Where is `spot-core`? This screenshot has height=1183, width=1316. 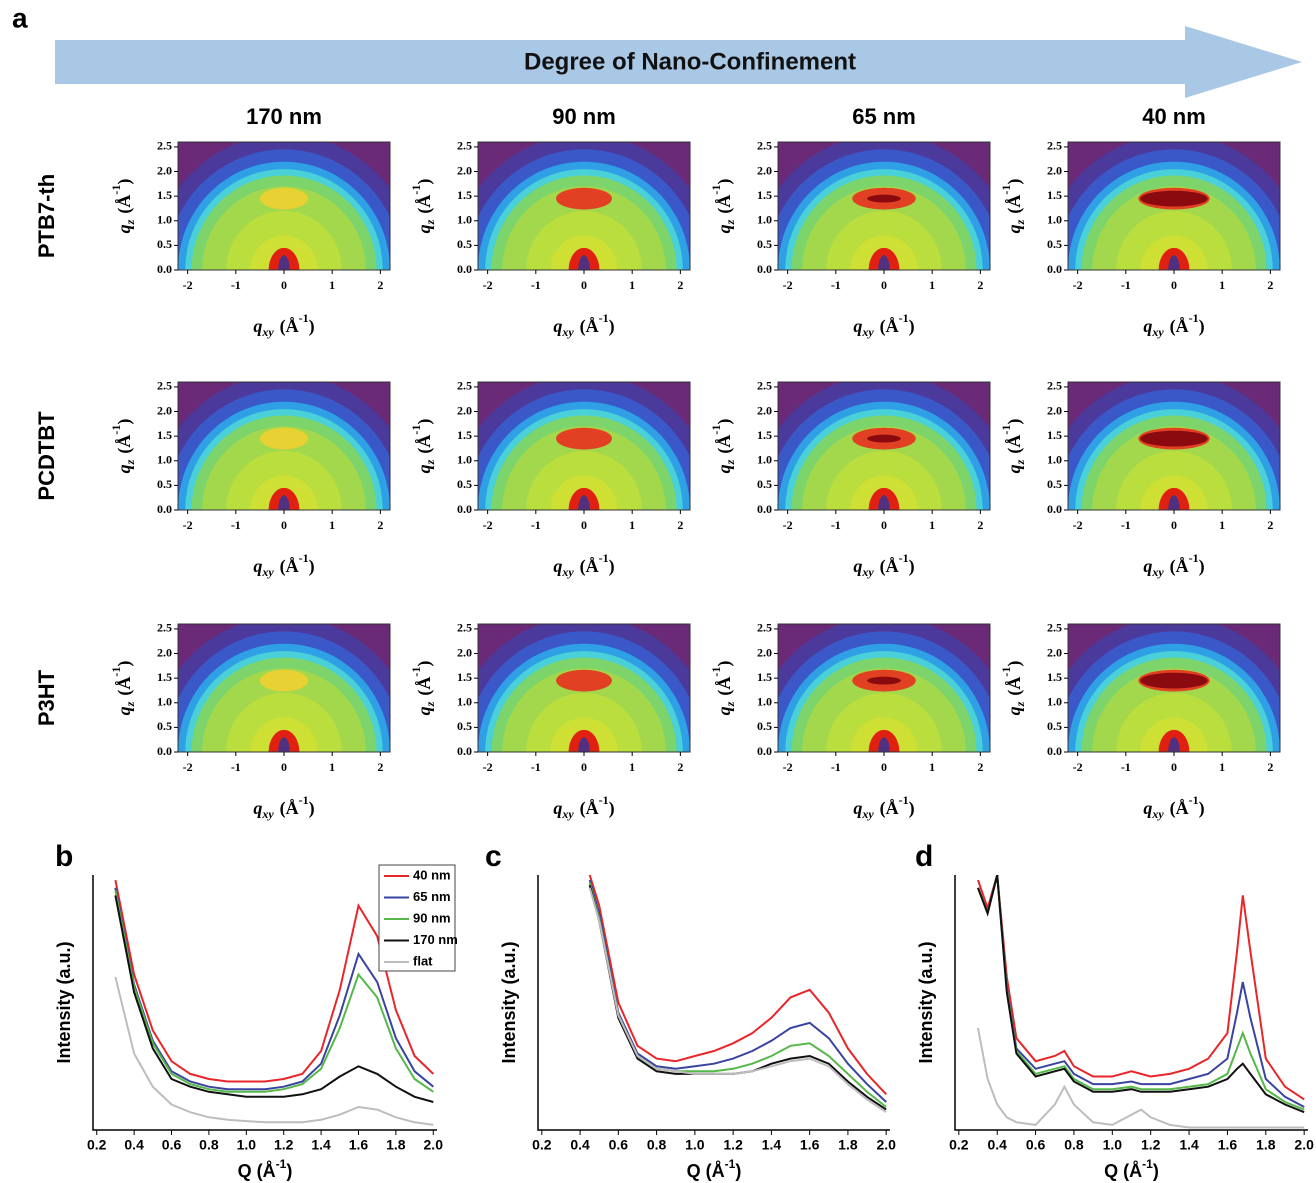
spot-core is located at coordinates (1174, 198).